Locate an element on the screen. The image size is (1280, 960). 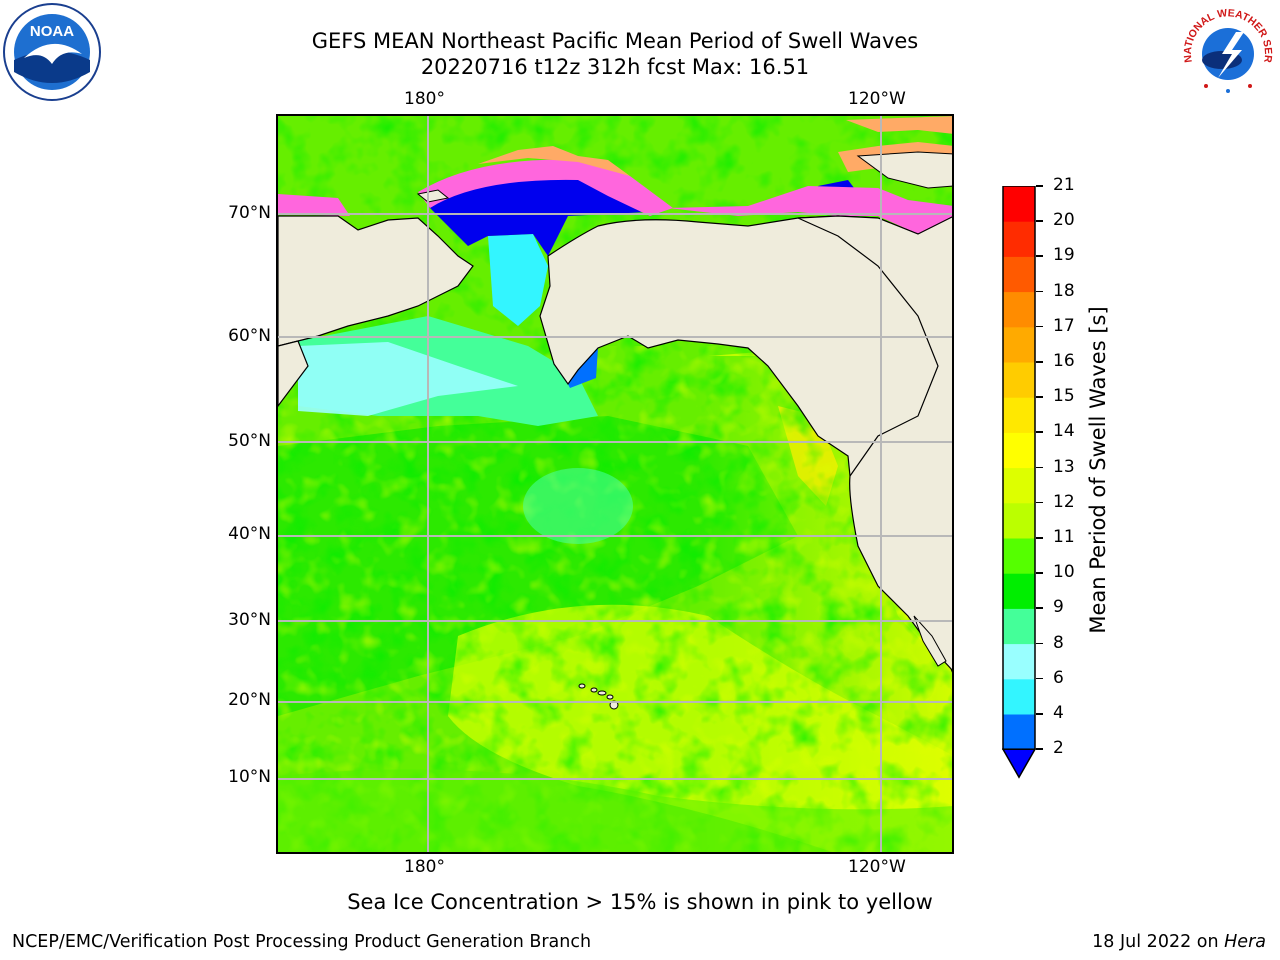
lat-label-20n: 20°N is located at coordinates (249, 700).